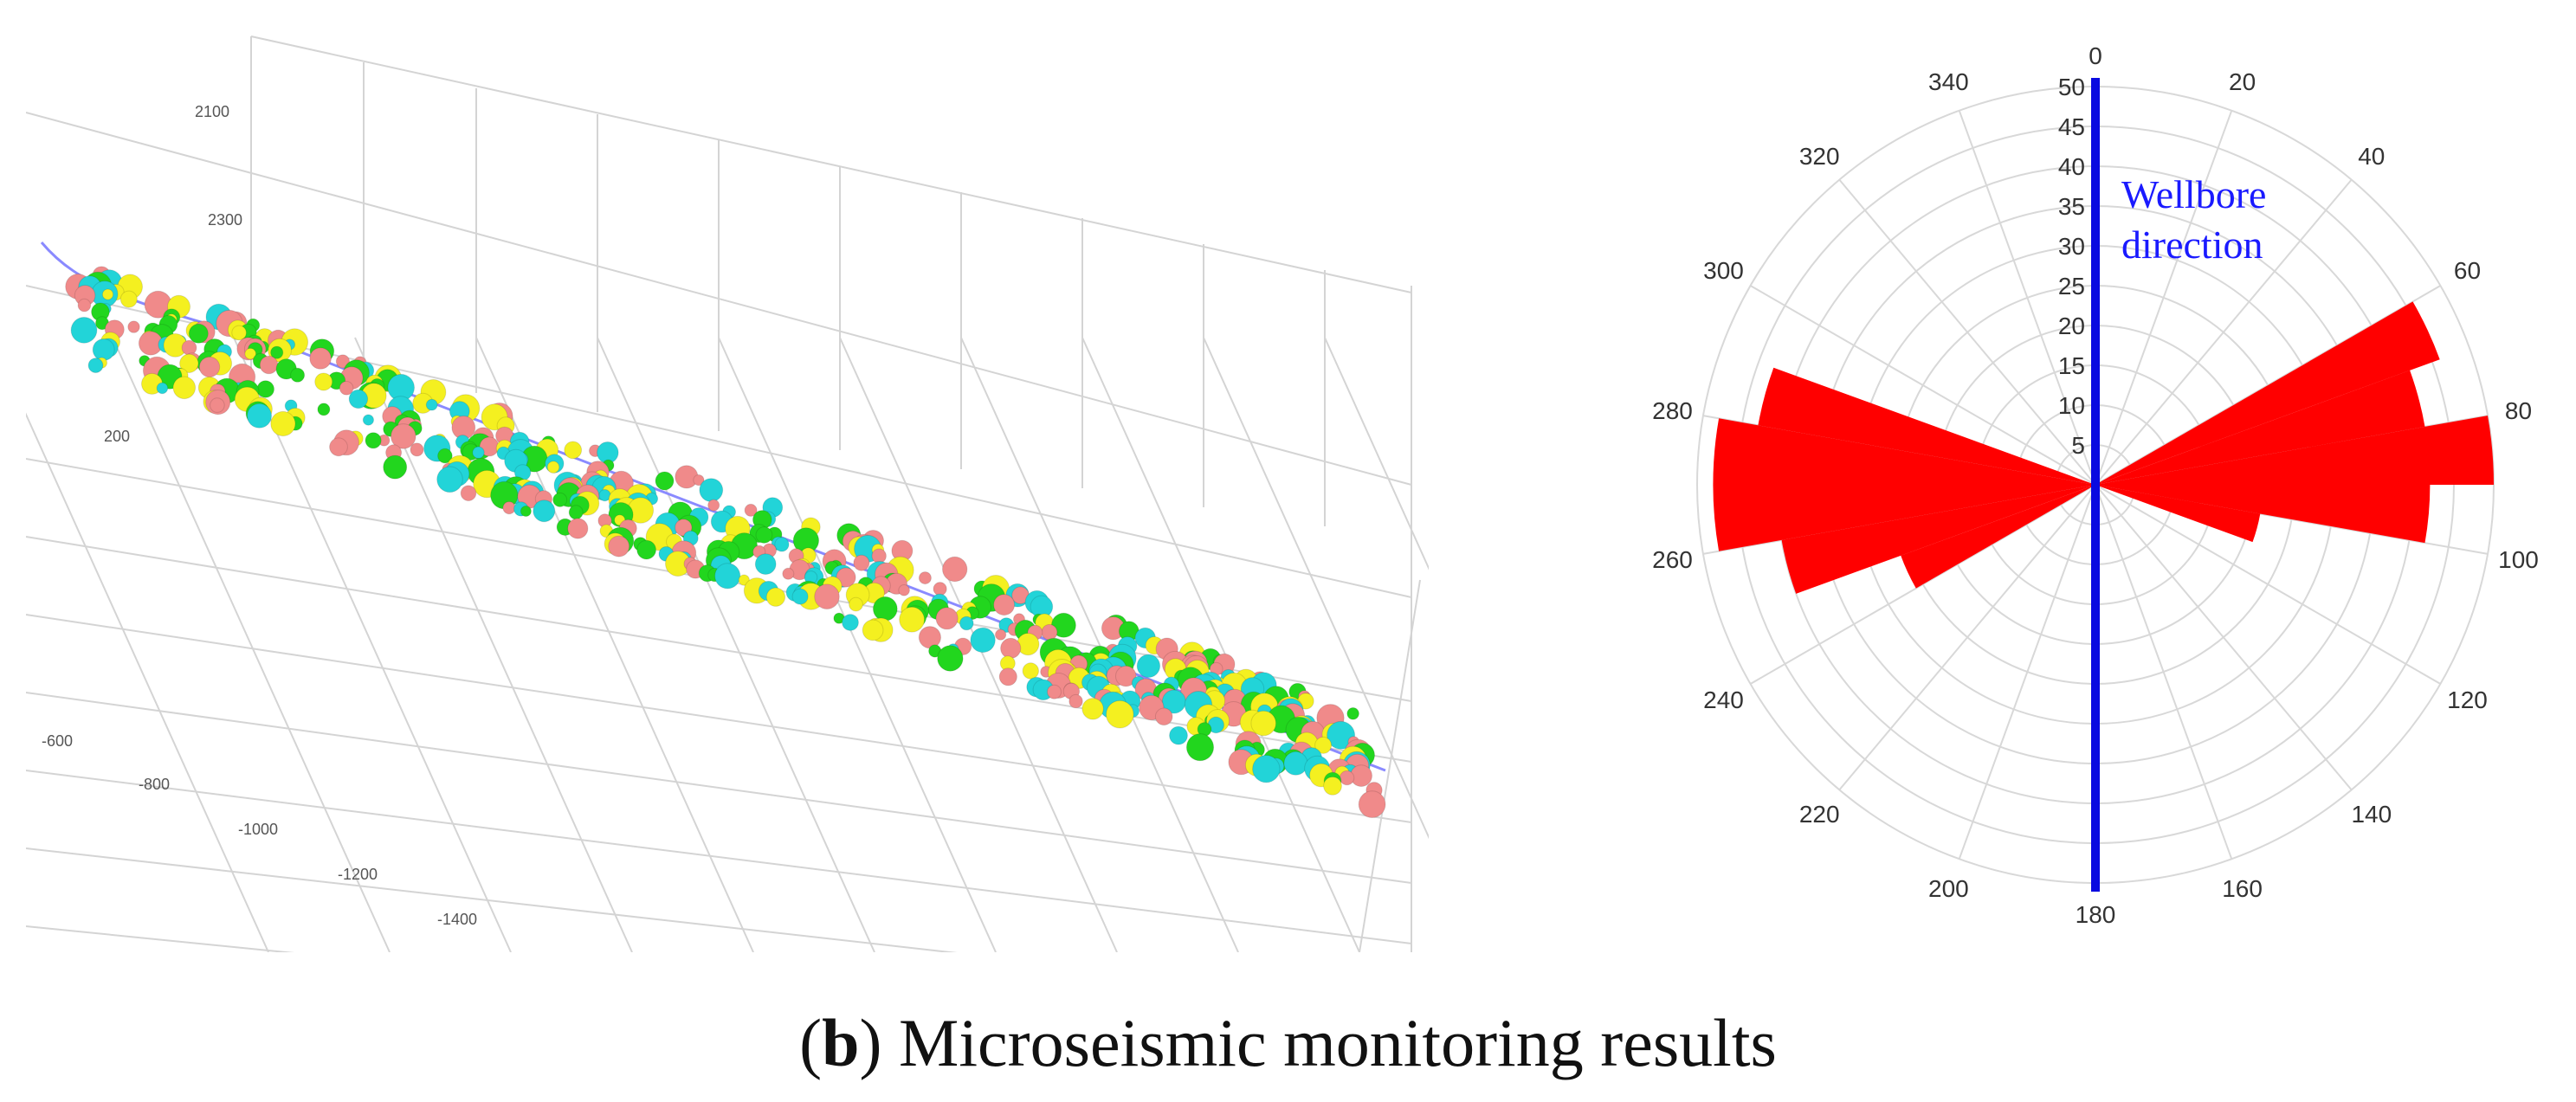 This screenshot has height=1102, width=2576. I want to click on radial-tick-label: 15, so click(2071, 365).